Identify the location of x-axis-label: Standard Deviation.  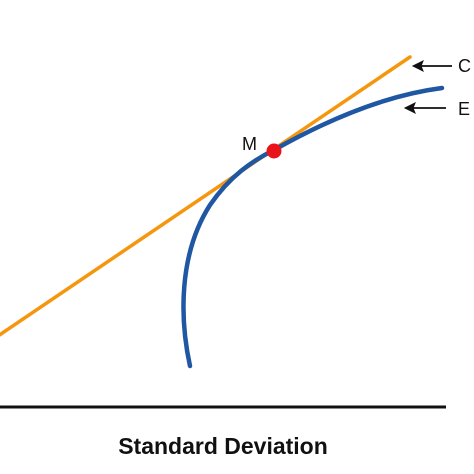
(223, 446).